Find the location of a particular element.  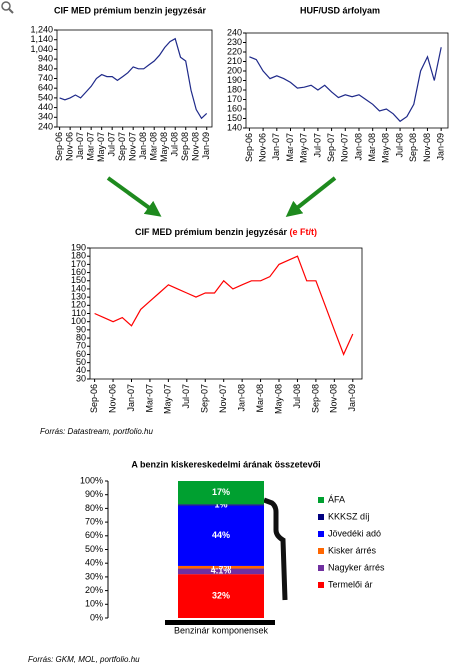

x-tick-label: Sep-06 is located at coordinates (249, 147).